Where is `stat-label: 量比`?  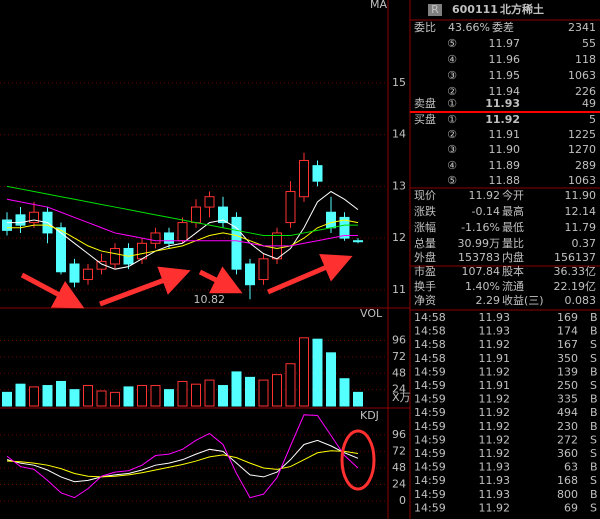 stat-label: 量比 is located at coordinates (513, 243).